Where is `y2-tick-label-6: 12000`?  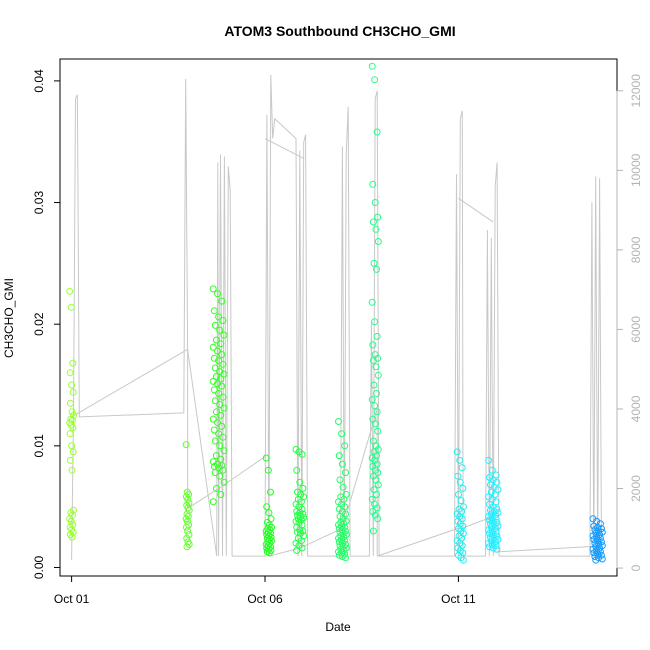 y2-tick-label-6: 12000 is located at coordinates (636, 91).